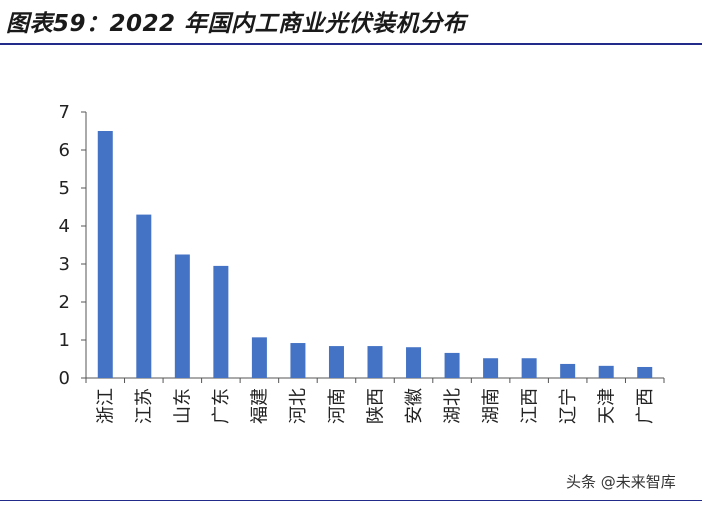 This screenshot has width=702, height=506. What do you see at coordinates (183, 406) in the screenshot?
I see `category-label: 山东` at bounding box center [183, 406].